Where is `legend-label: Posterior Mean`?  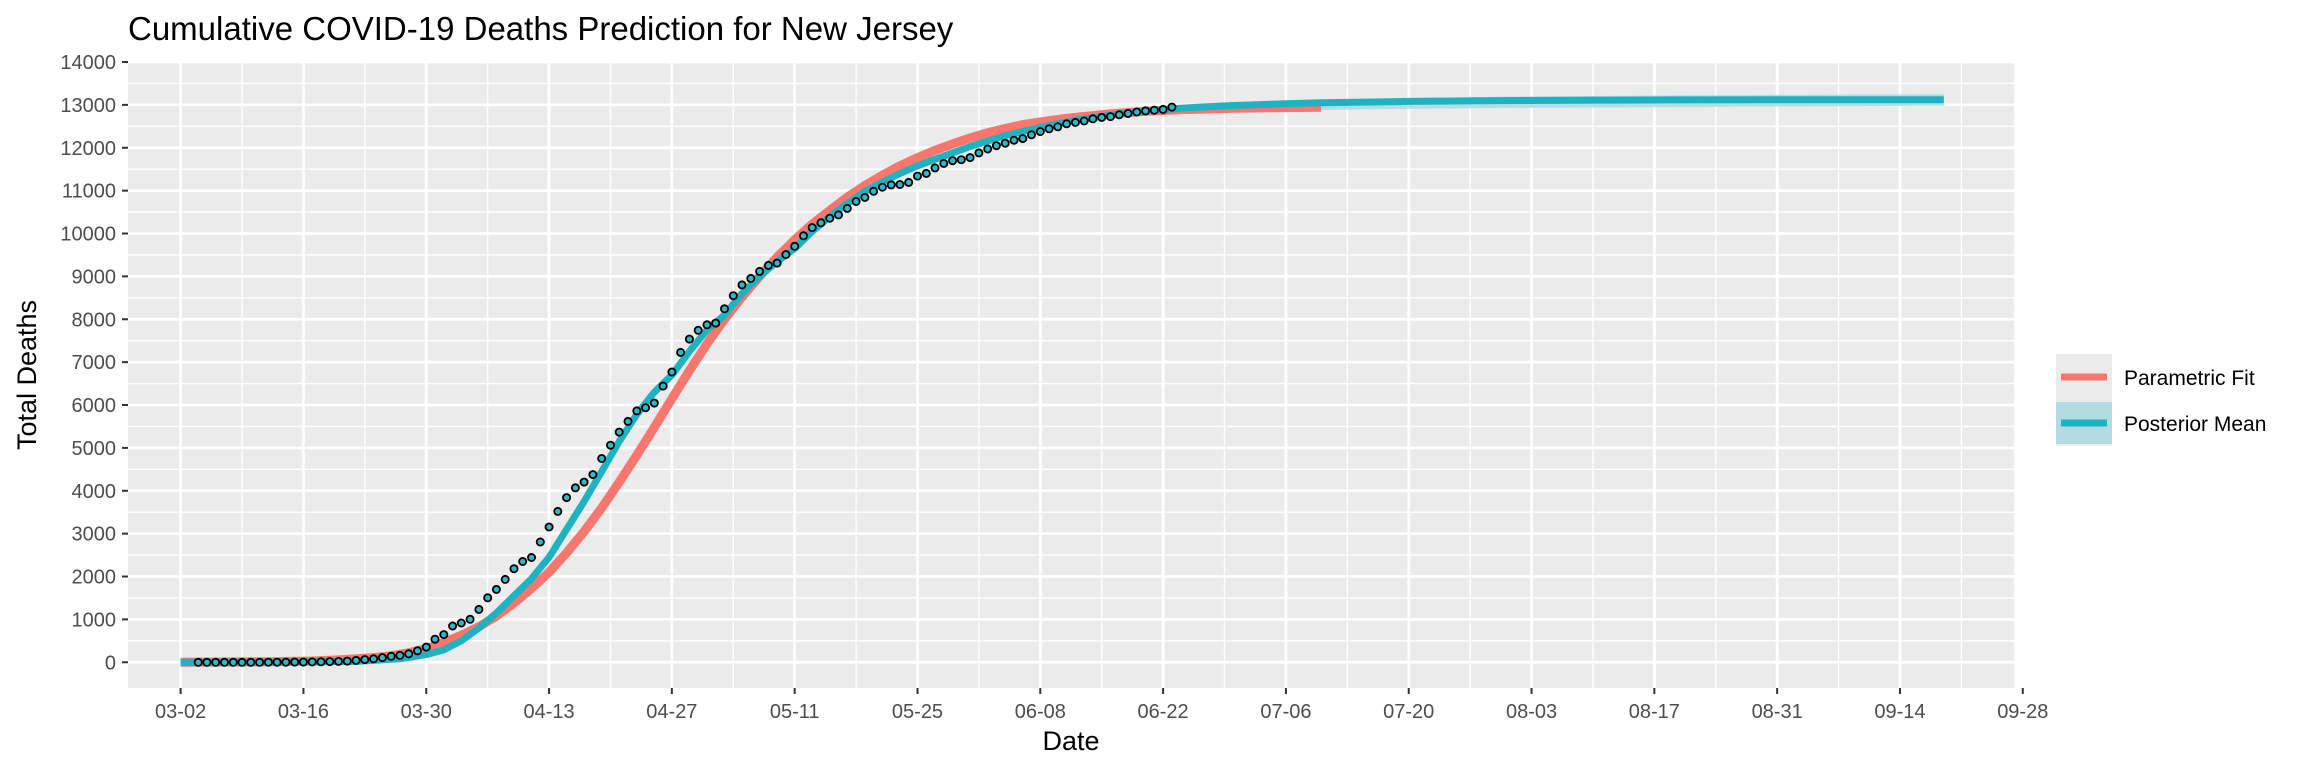 legend-label: Posterior Mean is located at coordinates (2195, 424).